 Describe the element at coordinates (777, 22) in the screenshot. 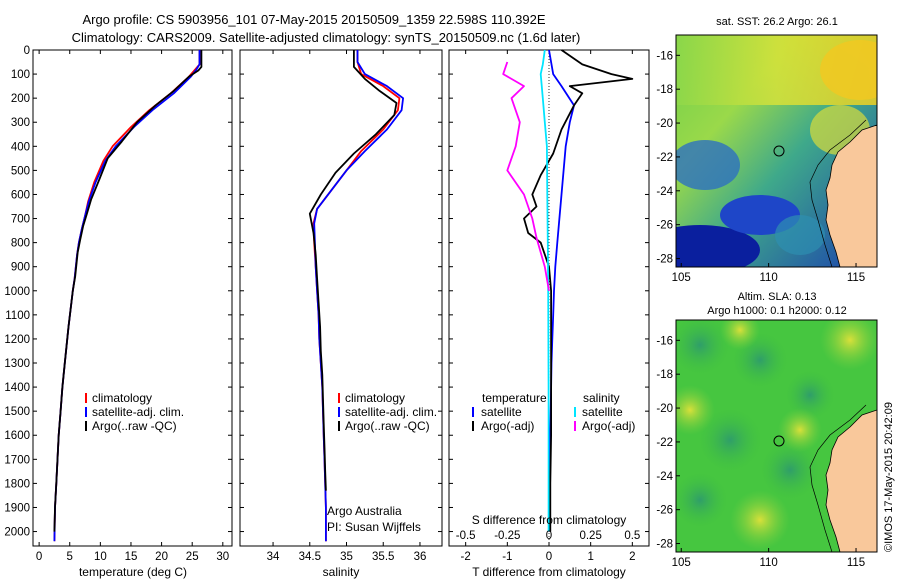

I see `sst-map-title: sat. SST: 26.2 Argo: 26.1` at that location.